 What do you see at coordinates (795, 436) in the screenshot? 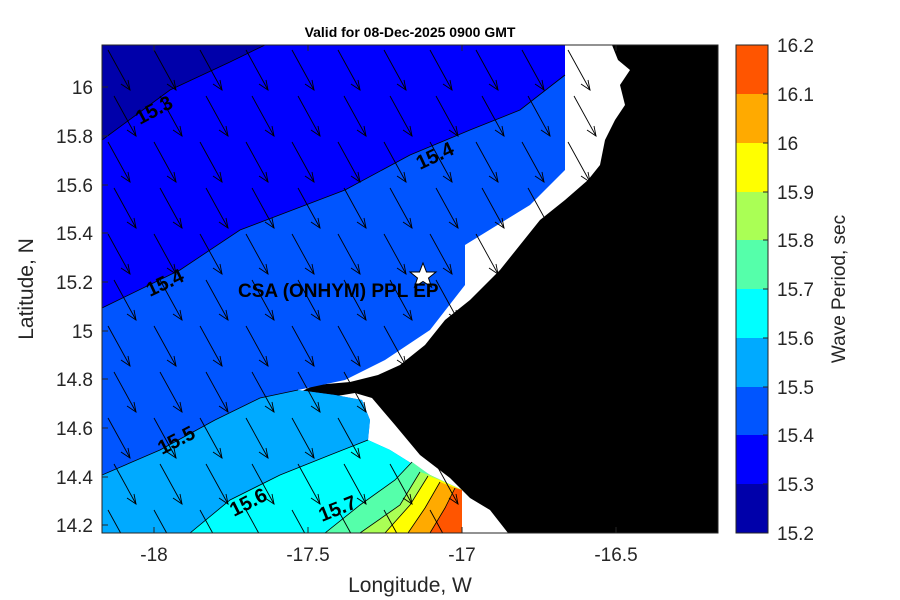
I see `colorbar-tick-label: 15.4` at bounding box center [795, 436].